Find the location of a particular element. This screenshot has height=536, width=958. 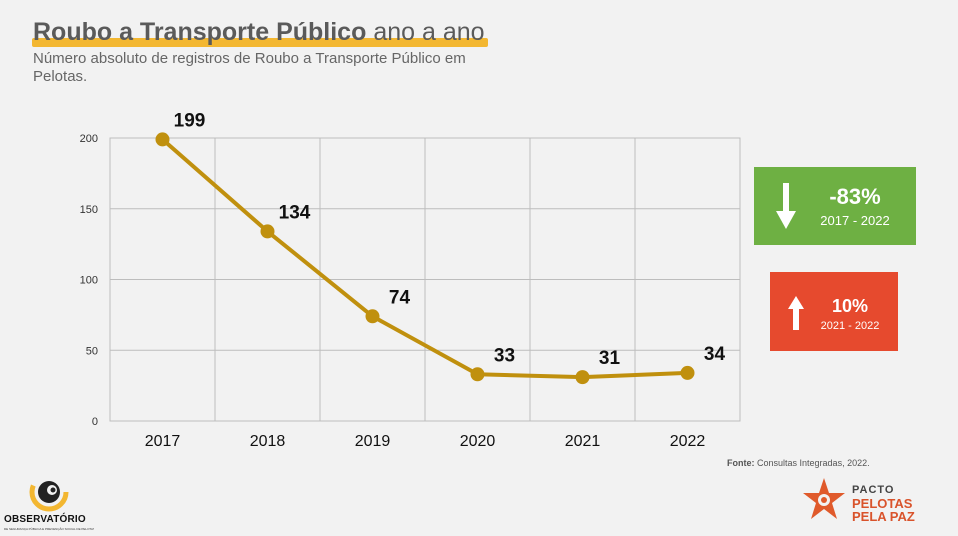

arrow-up-icon is located at coordinates (796, 313).